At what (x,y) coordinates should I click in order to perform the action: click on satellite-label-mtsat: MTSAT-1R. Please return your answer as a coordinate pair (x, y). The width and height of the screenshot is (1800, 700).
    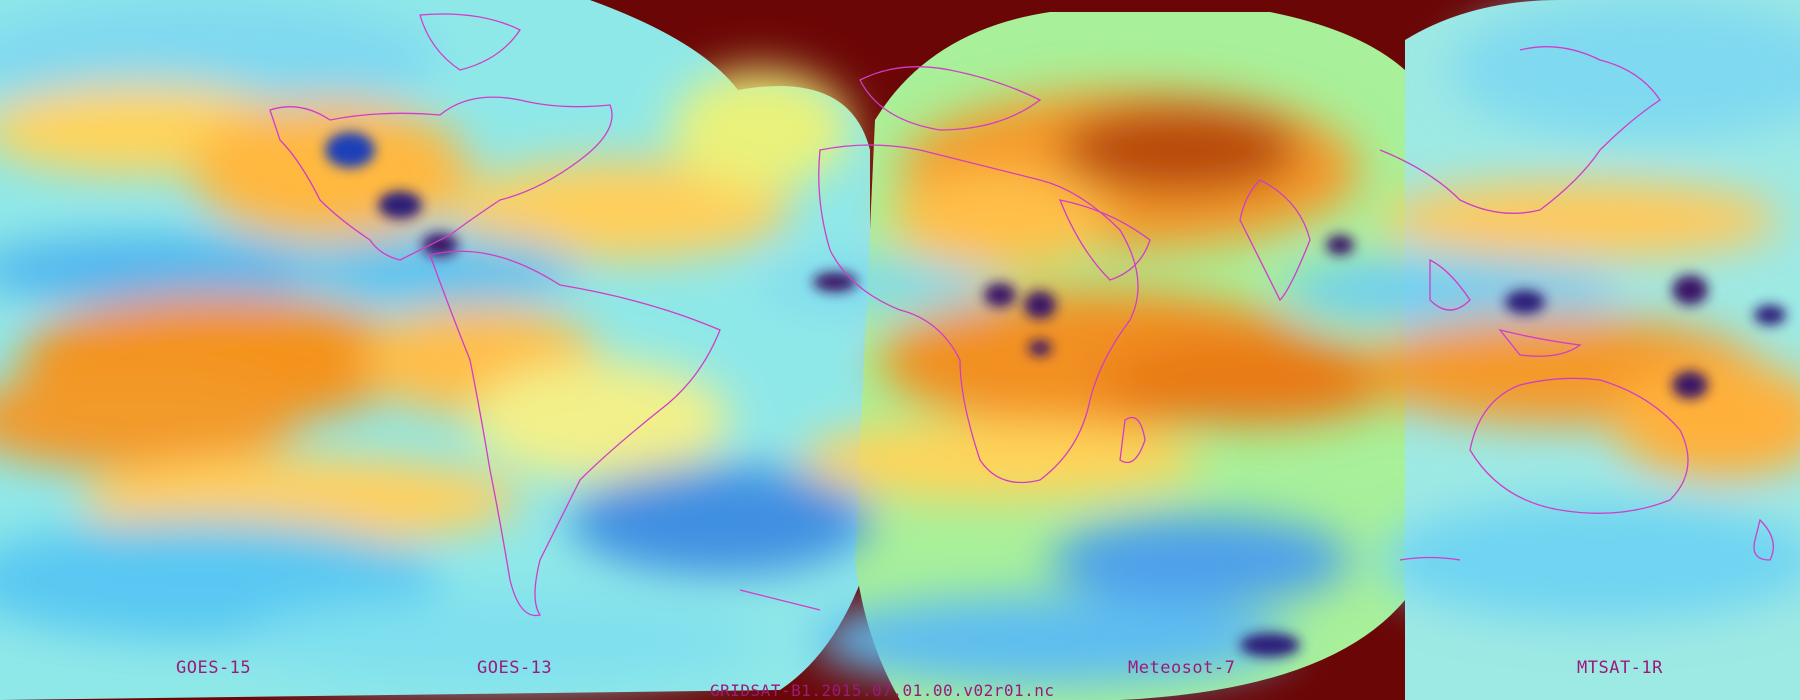
    Looking at the image, I should click on (1620, 668).